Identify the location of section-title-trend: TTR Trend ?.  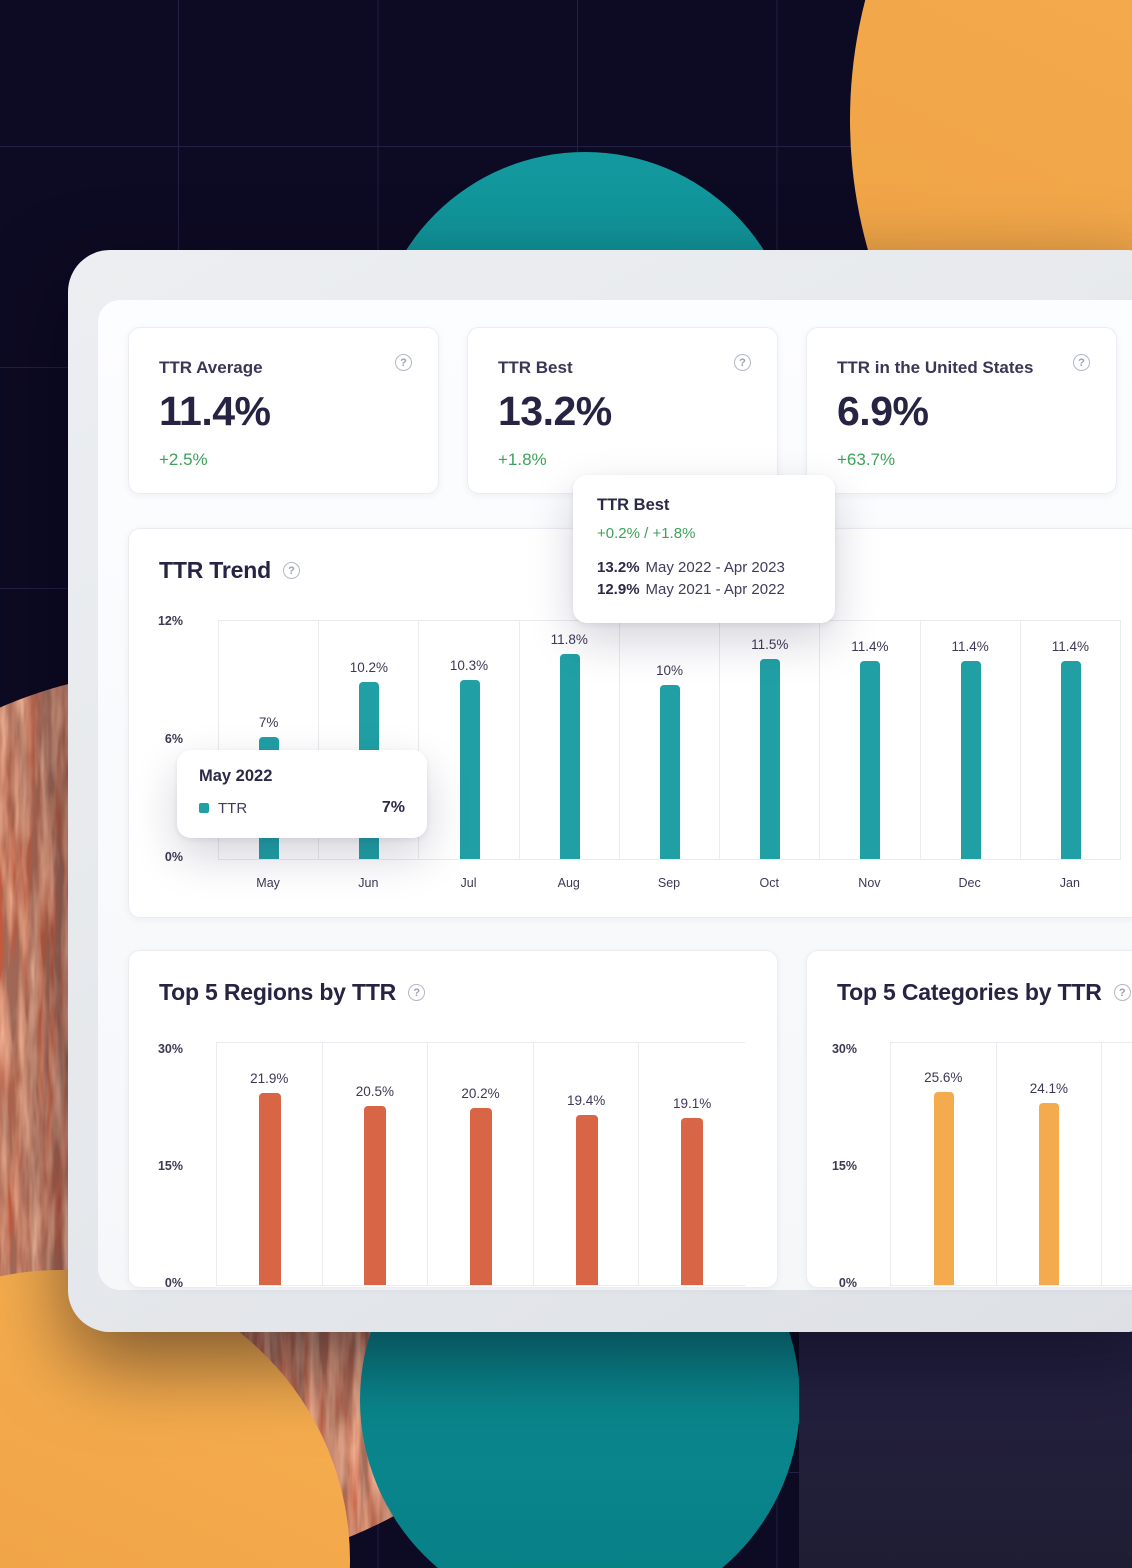
(229, 570).